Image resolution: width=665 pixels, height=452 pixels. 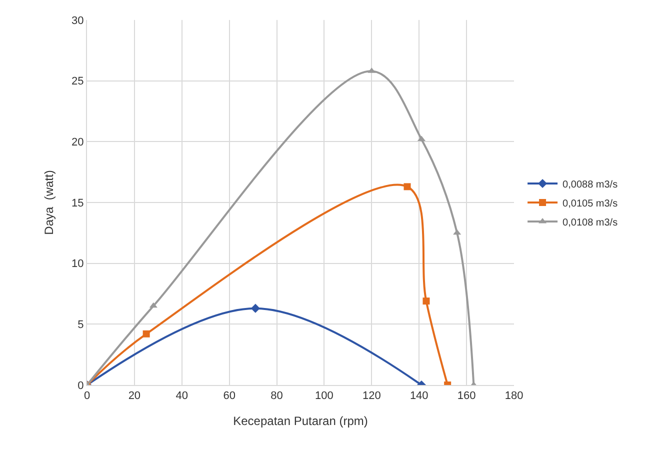 I want to click on y-tick-label: 15, so click(x=78, y=203).